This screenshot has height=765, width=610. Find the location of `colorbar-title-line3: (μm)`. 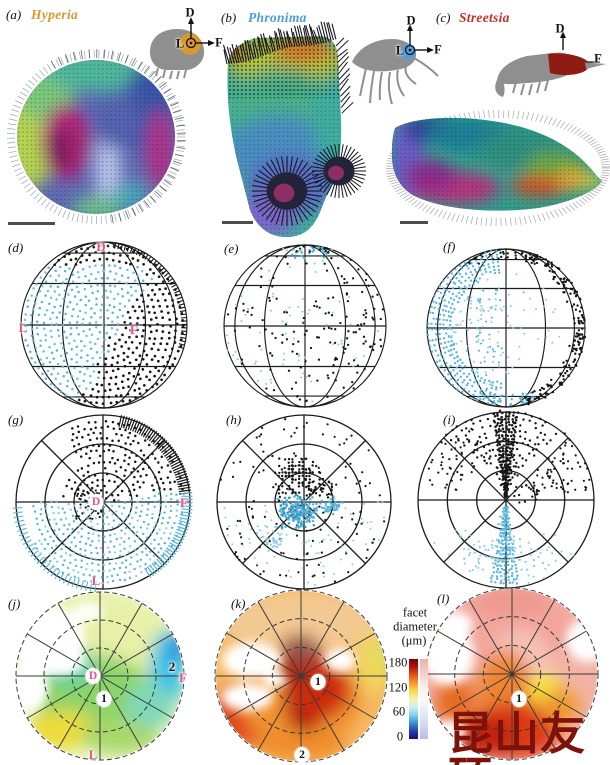

colorbar-title-line3: (μm) is located at coordinates (414, 640).